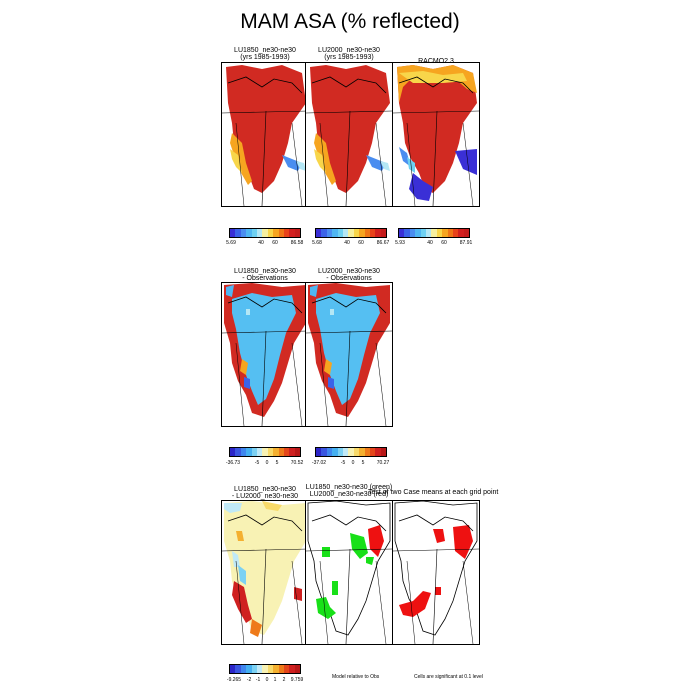  I want to click on page-title: MAM ASA (% reflected), so click(350, 21).